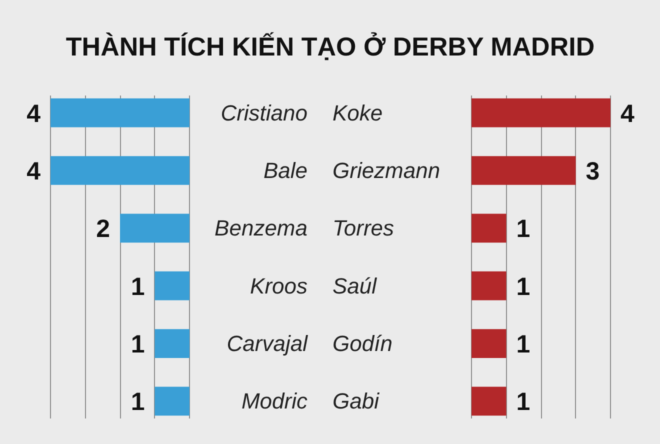 The height and width of the screenshot is (444, 660). I want to click on y-tick-label: Bale, so click(285, 170).